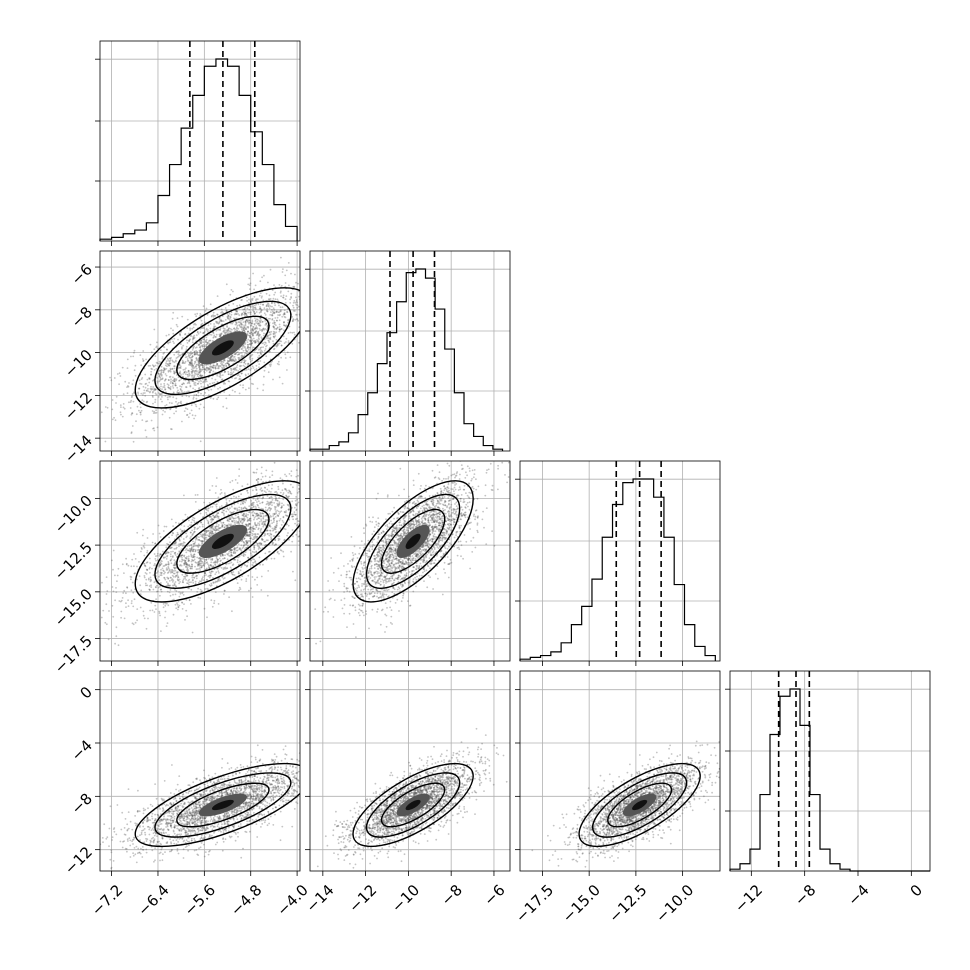 This screenshot has height=970, width=970. Describe the element at coordinates (858, 895) in the screenshot. I see `x-tick-label: −4` at that location.